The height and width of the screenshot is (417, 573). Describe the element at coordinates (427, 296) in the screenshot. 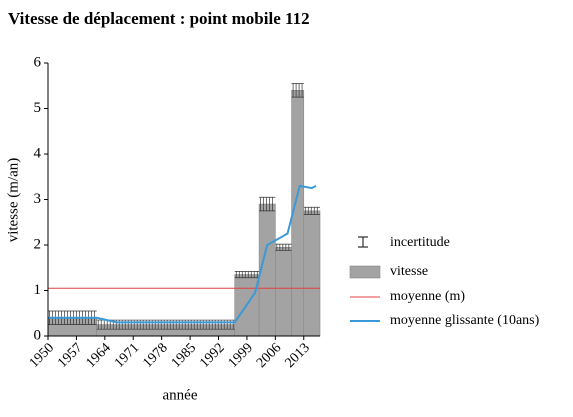

I see `legend-label: moyenne (m)` at that location.